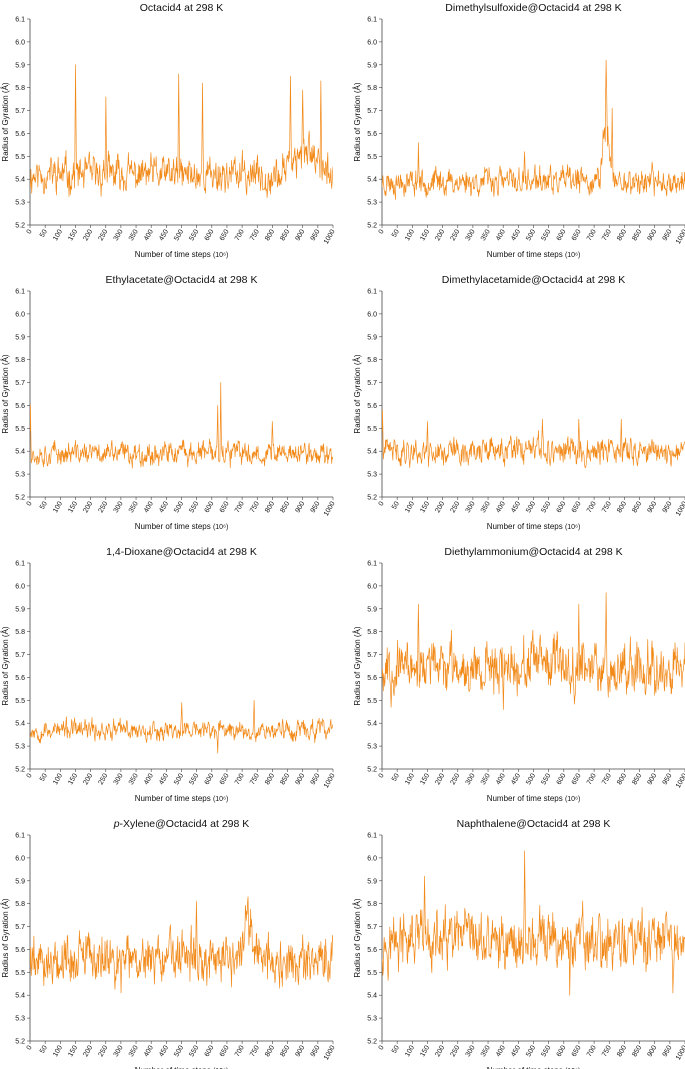 This screenshot has height=1069, width=685. I want to click on data-series-line, so click(181, 726).